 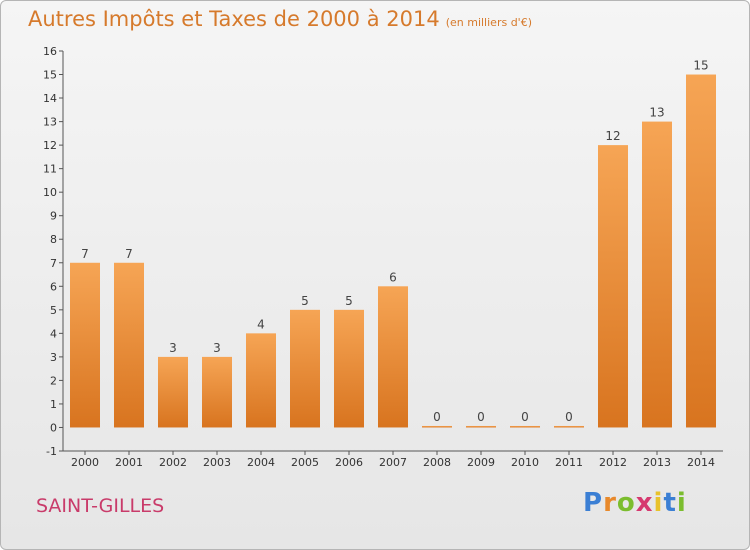 I want to click on y-tick-label: 1, so click(x=53, y=404).